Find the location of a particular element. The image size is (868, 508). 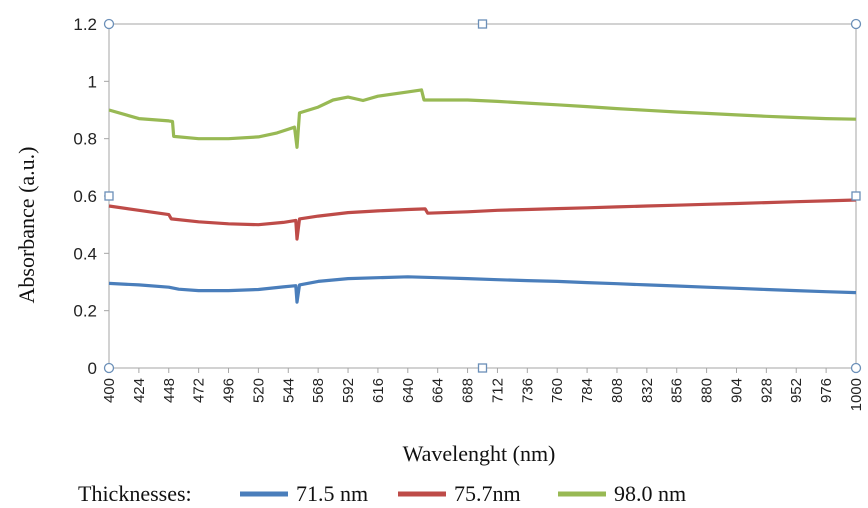

x-tick-label: 952 is located at coordinates (796, 390).